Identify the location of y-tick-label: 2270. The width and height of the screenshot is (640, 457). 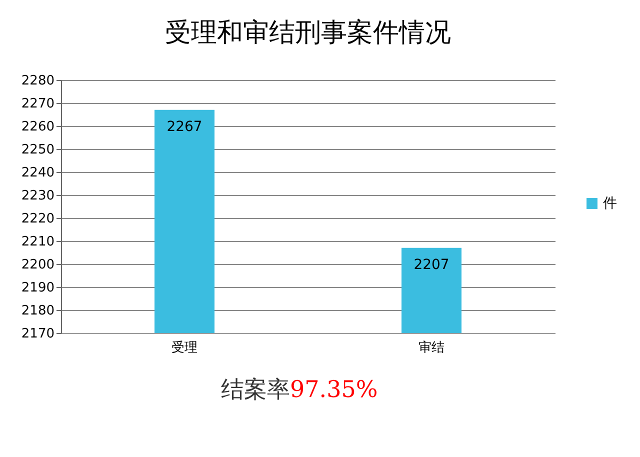
(37, 104).